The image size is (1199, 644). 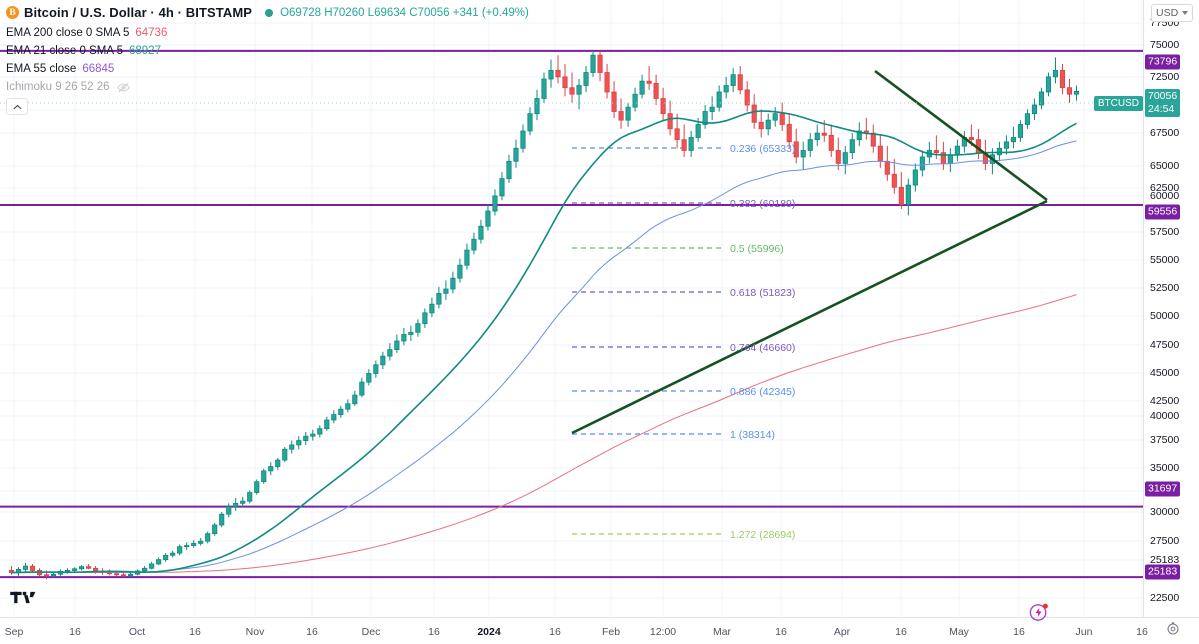 What do you see at coordinates (959, 632) in the screenshot?
I see `time-tick: May` at bounding box center [959, 632].